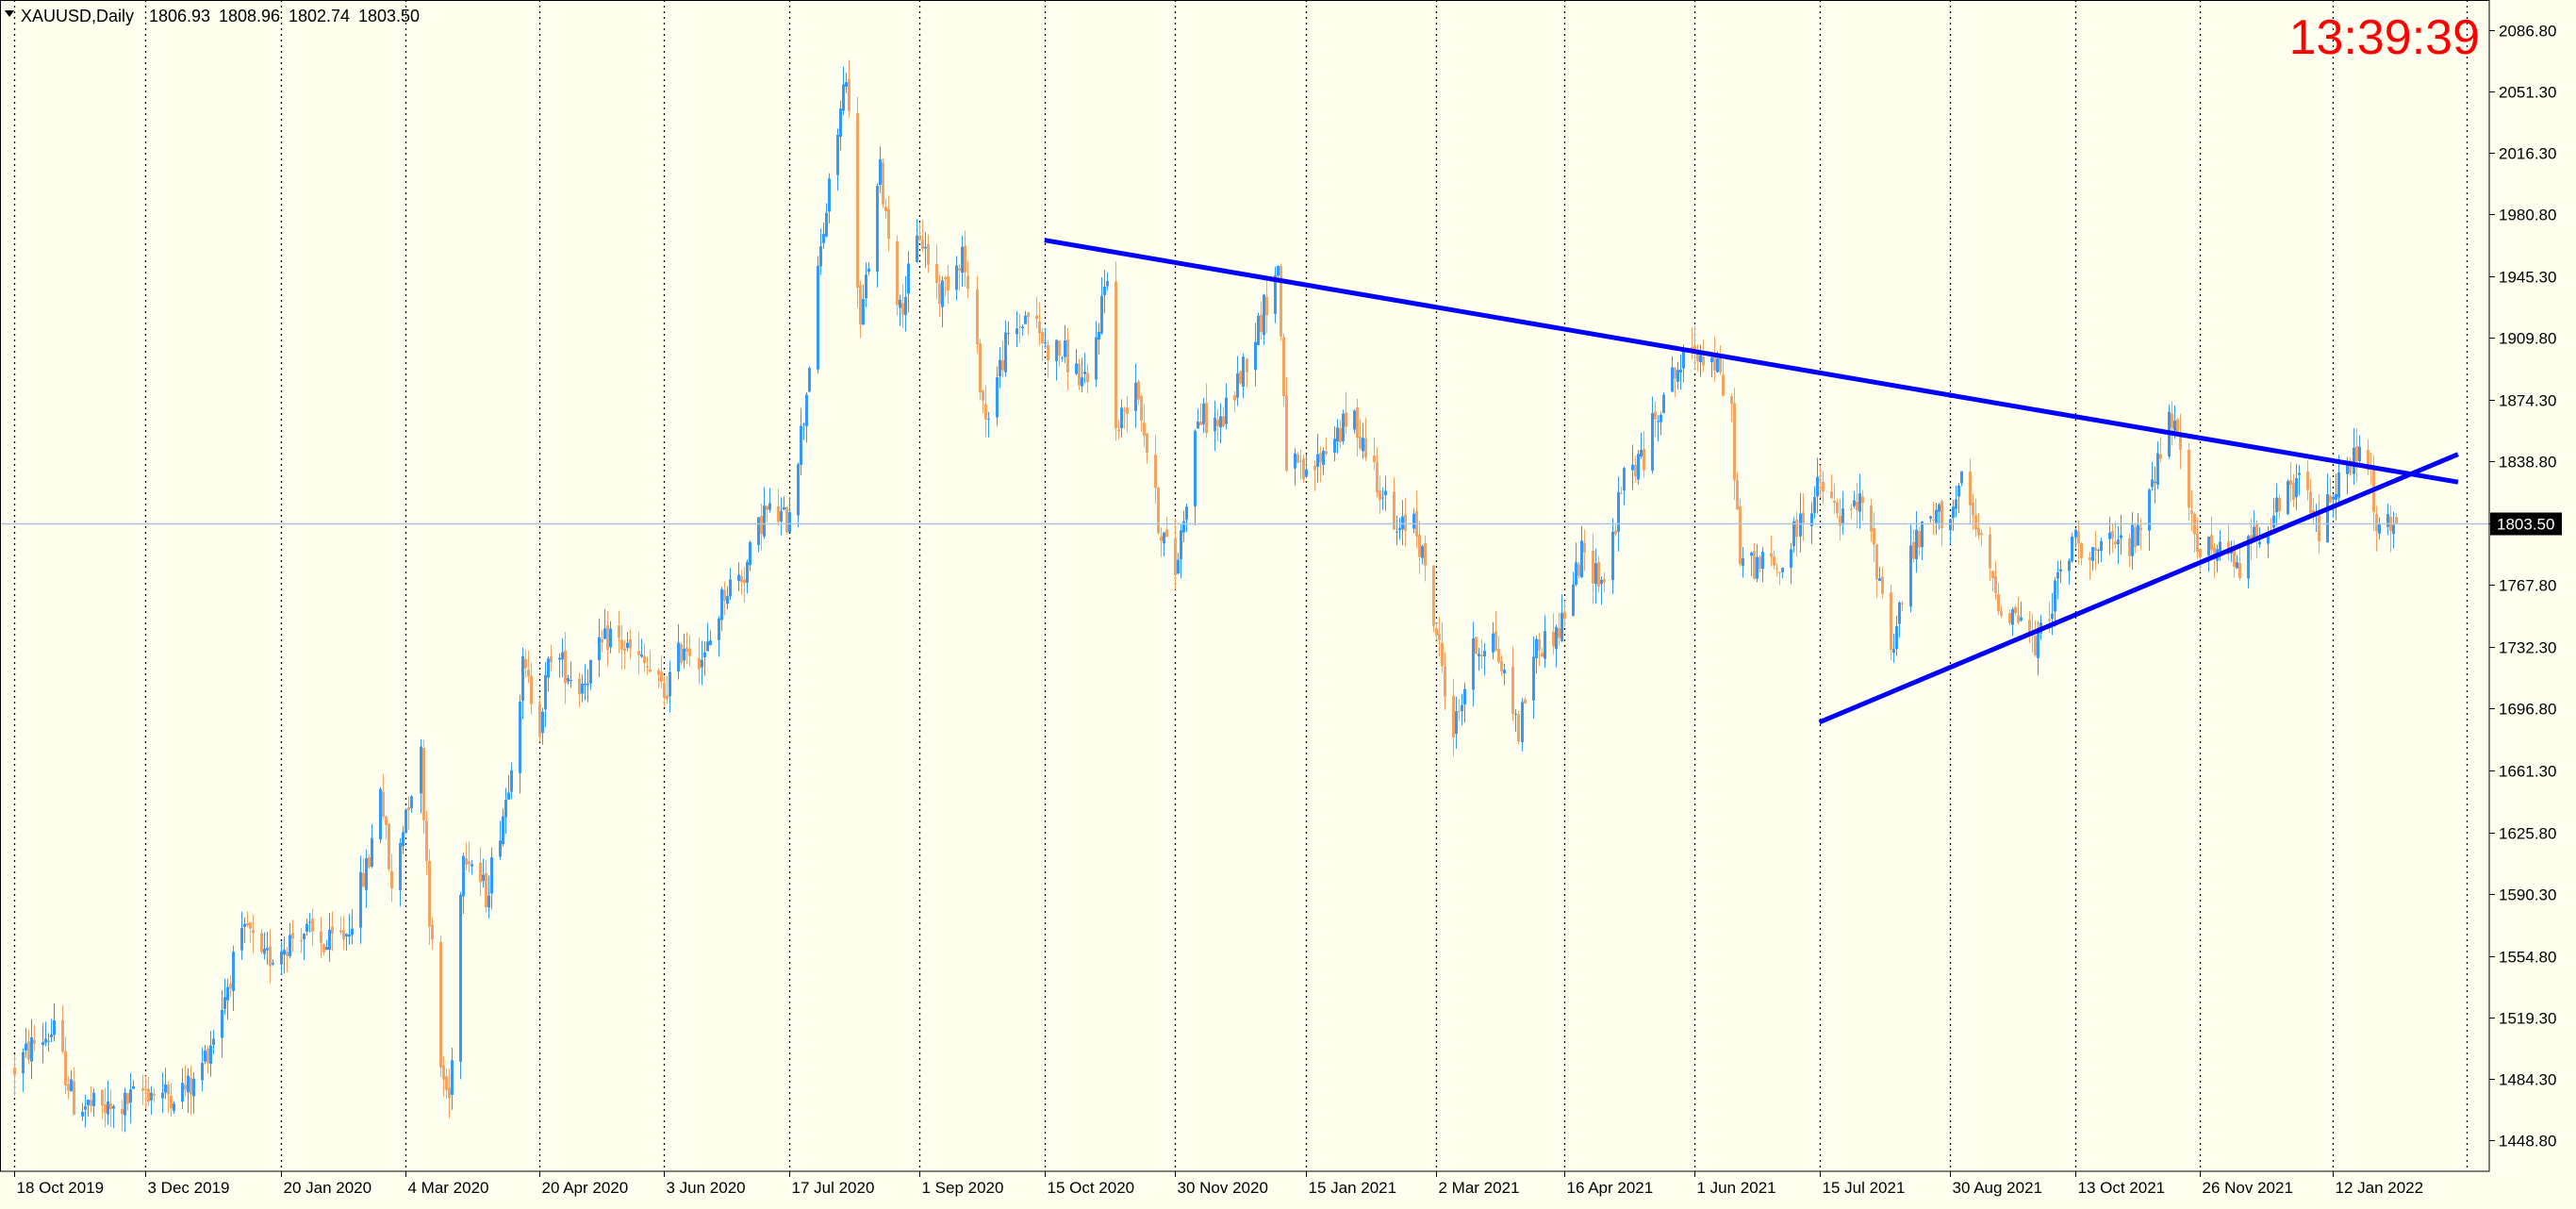  What do you see at coordinates (2122, 1188) in the screenshot?
I see `x-tick-label: 13 Oct 2021` at bounding box center [2122, 1188].